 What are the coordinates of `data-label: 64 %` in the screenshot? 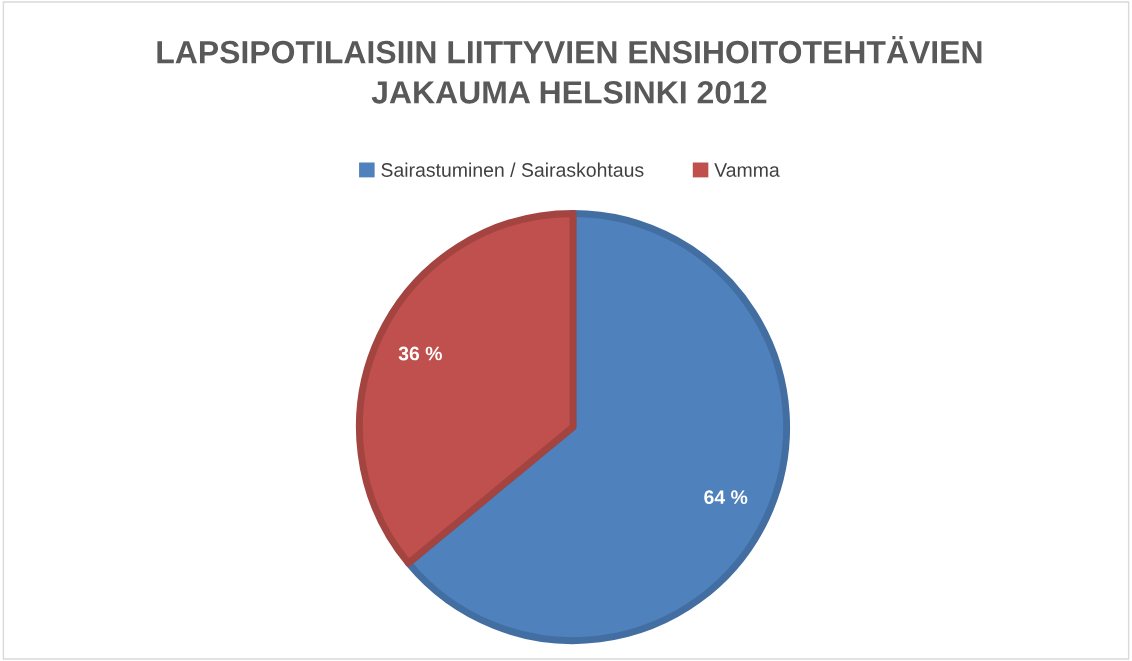 It's located at (726, 497).